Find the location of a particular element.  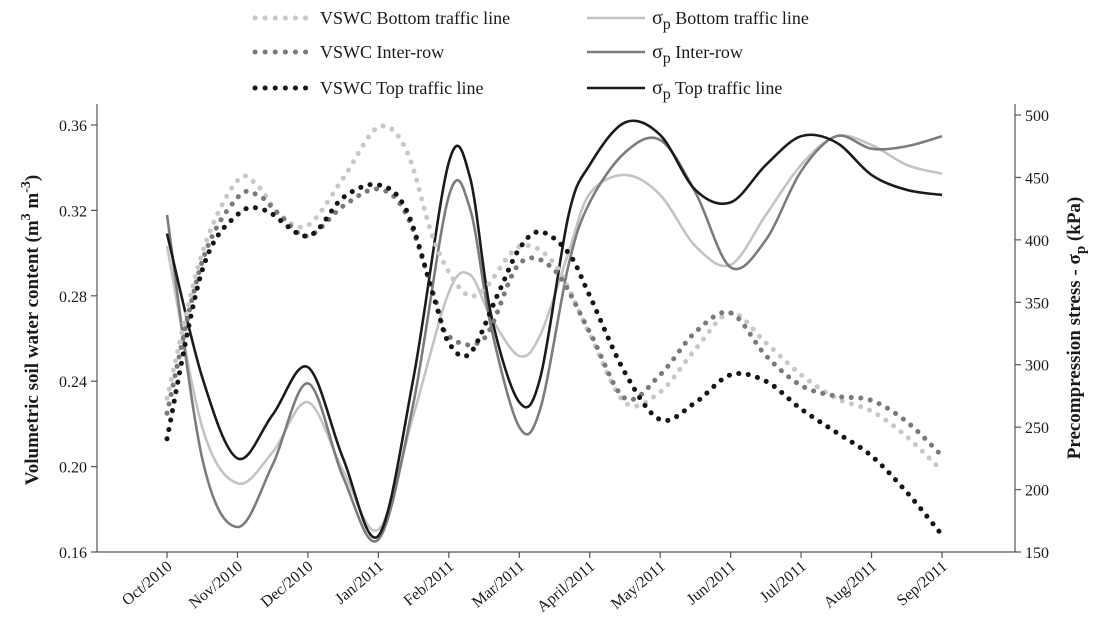

legend-sub-sp-top: p is located at coordinates (667, 94).